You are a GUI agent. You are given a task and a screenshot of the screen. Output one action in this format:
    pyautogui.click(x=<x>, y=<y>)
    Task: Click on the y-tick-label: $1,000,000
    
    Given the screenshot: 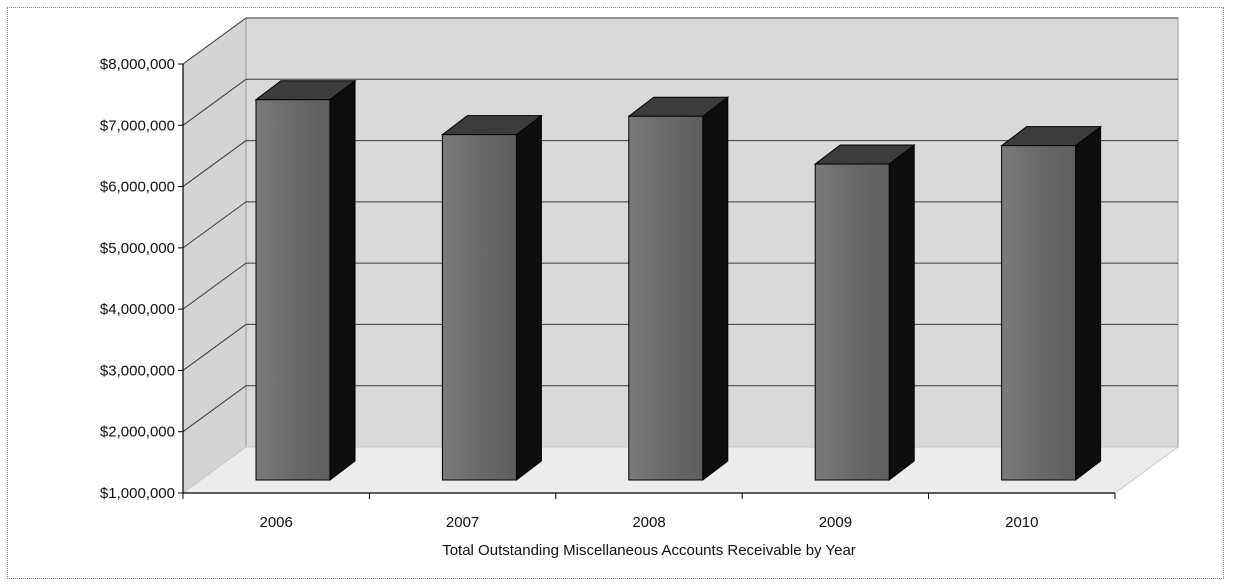 What is the action you would take?
    pyautogui.click(x=137, y=493)
    